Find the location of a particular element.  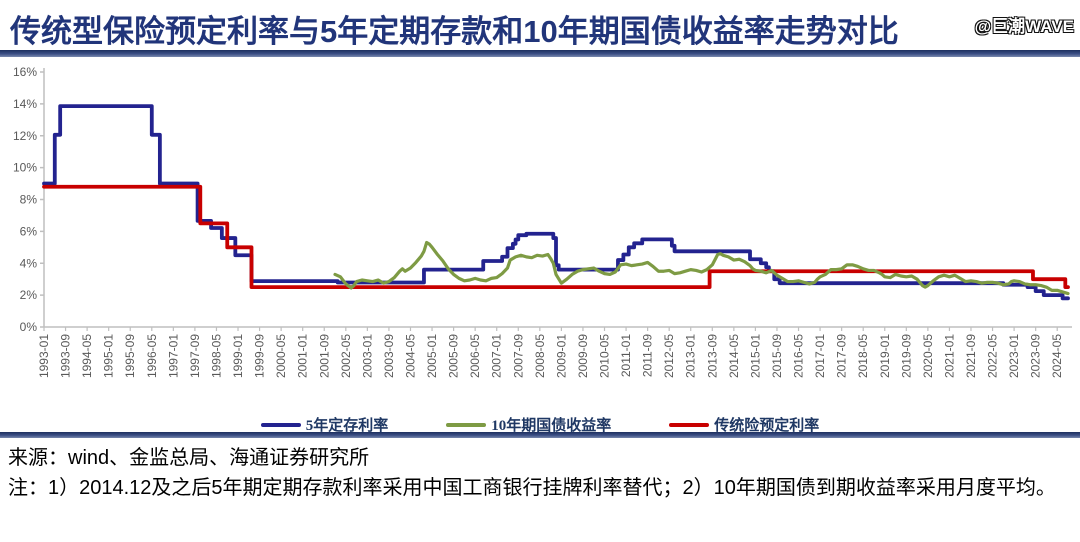

x-axis-tick-label: 2009-09 is located at coordinates (583, 356).